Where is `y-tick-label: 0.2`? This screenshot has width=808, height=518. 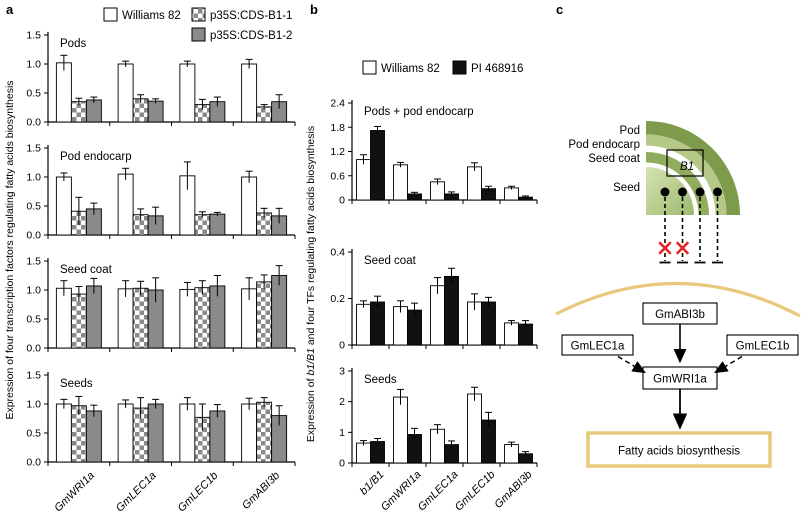
y-tick-label: 0.2 is located at coordinates (337, 299).